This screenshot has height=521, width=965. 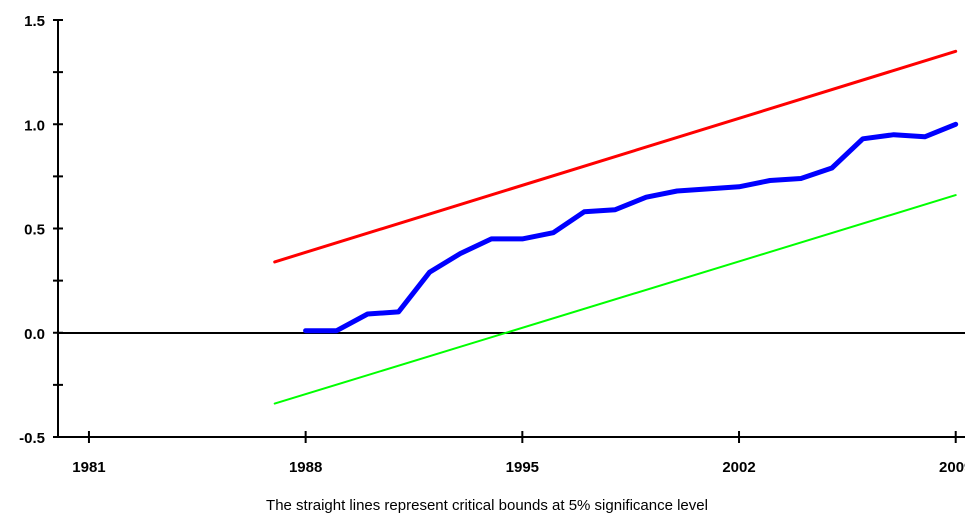 I want to click on x-tick-label: 1988, so click(x=305, y=467).